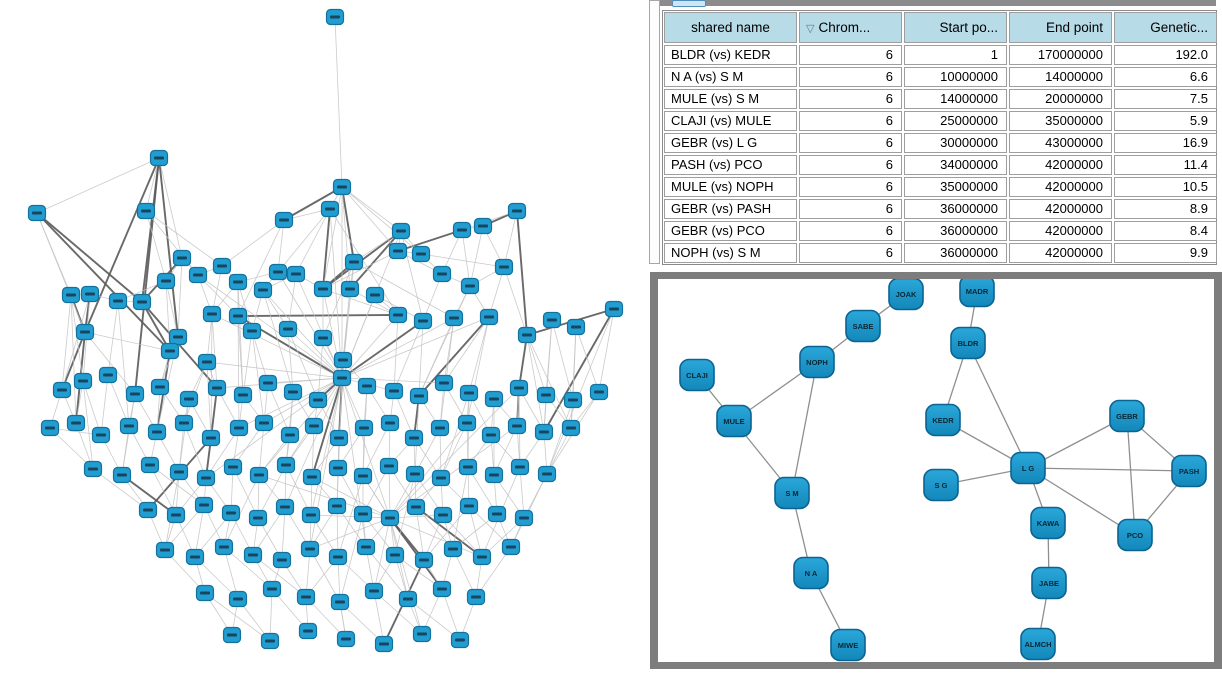 This screenshot has width=1222, height=674. Describe the element at coordinates (940, 253) in the screenshot. I see `table-row: NOPH (vs) S M 6 36000000 42000000 9.9` at that location.